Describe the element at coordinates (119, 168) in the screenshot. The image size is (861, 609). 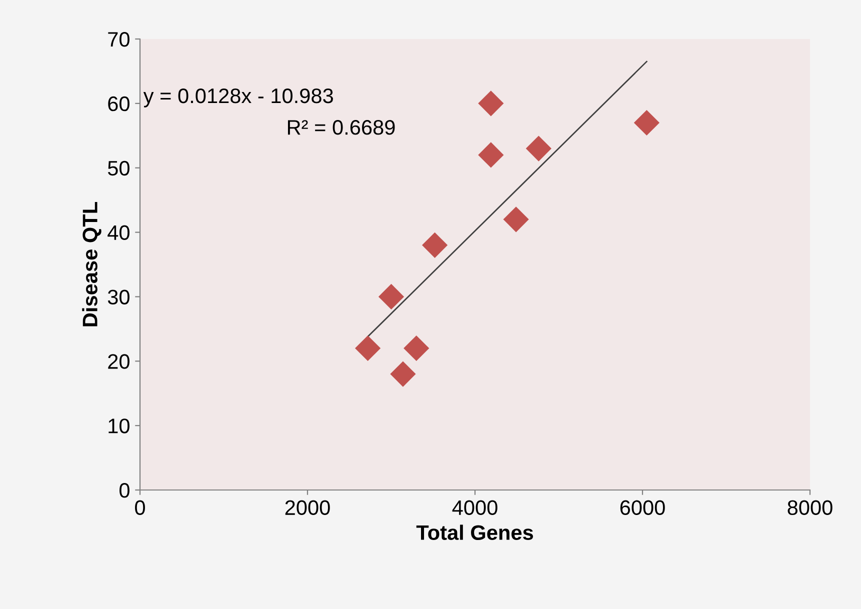
I see `y-tick-label: 50` at that location.